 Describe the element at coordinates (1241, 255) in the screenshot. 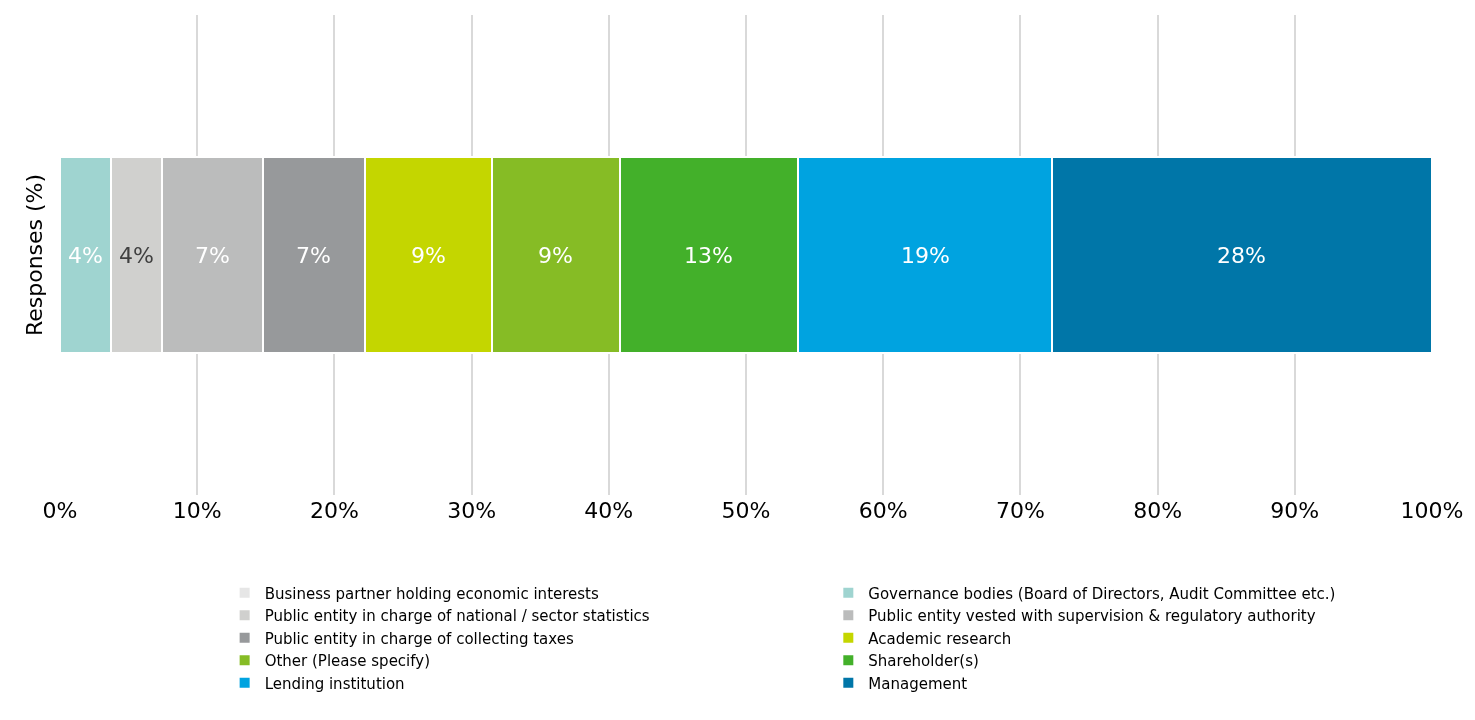

I see `data-label: 28%` at that location.